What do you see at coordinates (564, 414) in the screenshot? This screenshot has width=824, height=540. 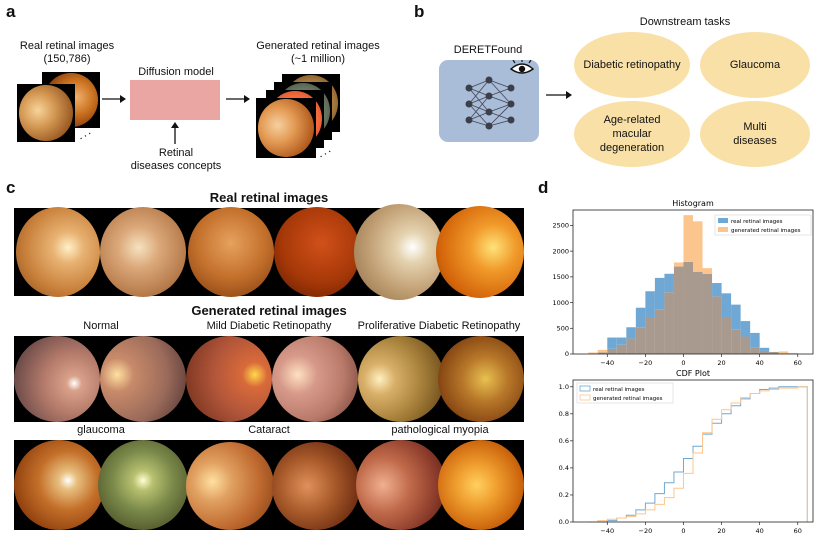 I see `y-tick-label: 0.8` at bounding box center [564, 414].